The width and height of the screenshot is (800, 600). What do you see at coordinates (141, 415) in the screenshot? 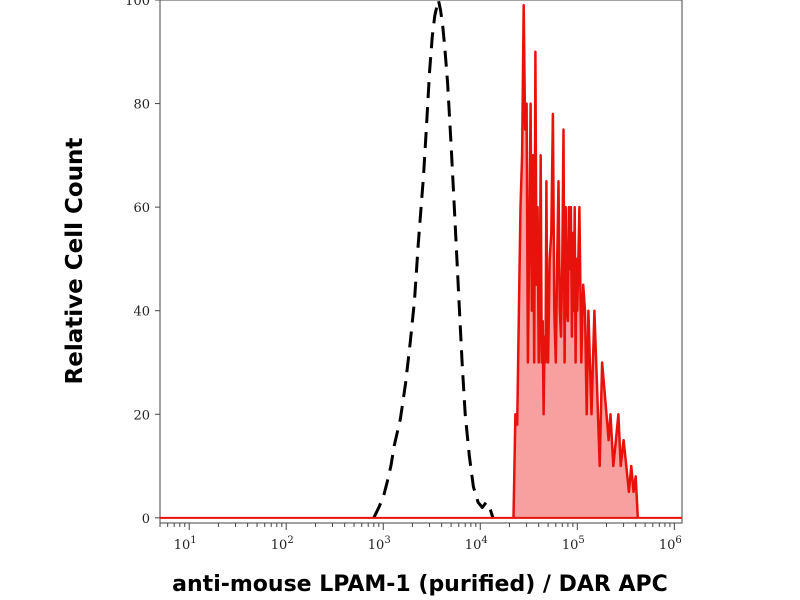
I see `y-tick-label: 20` at bounding box center [141, 415].